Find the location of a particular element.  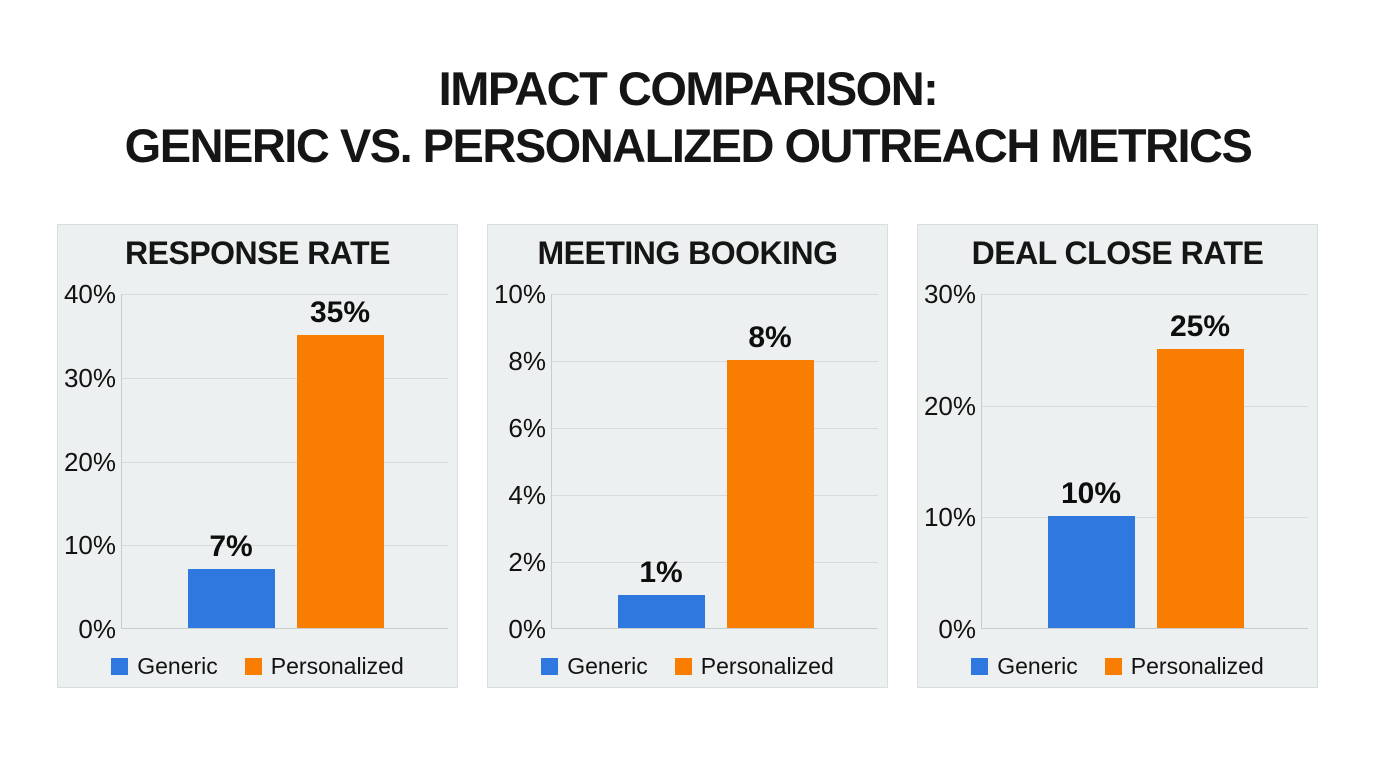

legend-deal-close-rate: Generic Personalized is located at coordinates (1117, 666).